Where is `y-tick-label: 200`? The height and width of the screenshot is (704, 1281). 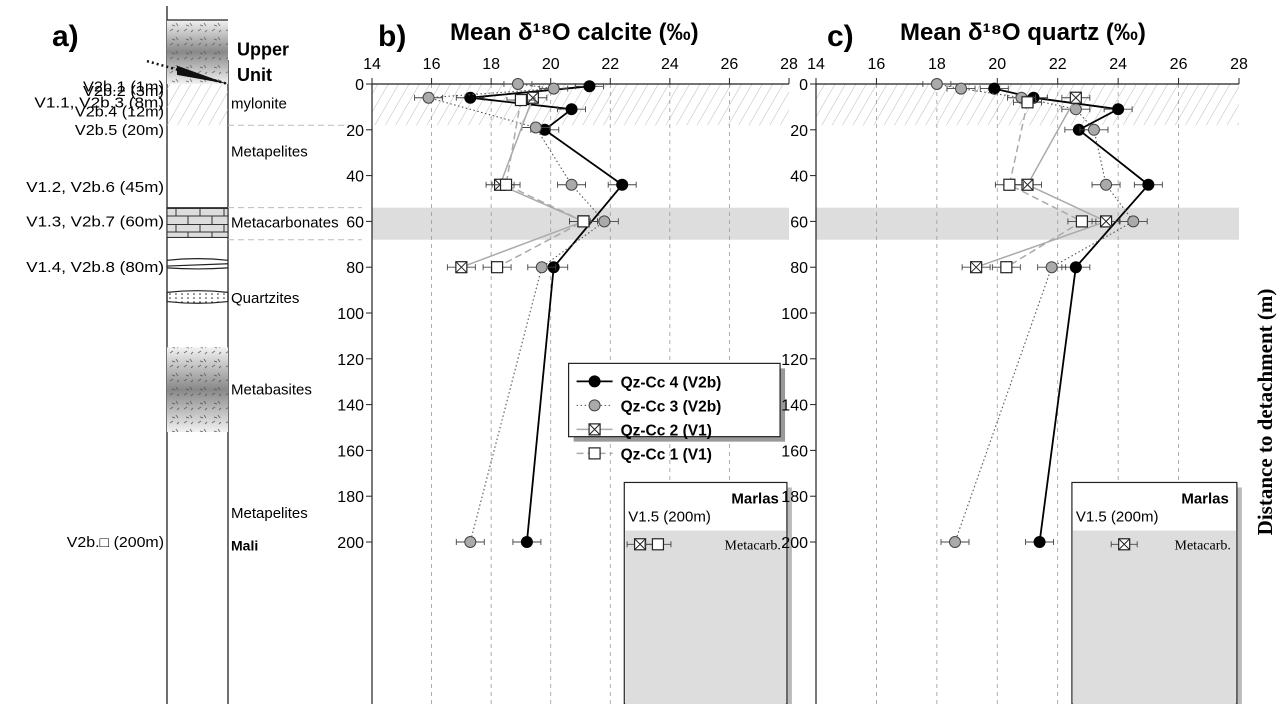
y-tick-label: 200 is located at coordinates (350, 543).